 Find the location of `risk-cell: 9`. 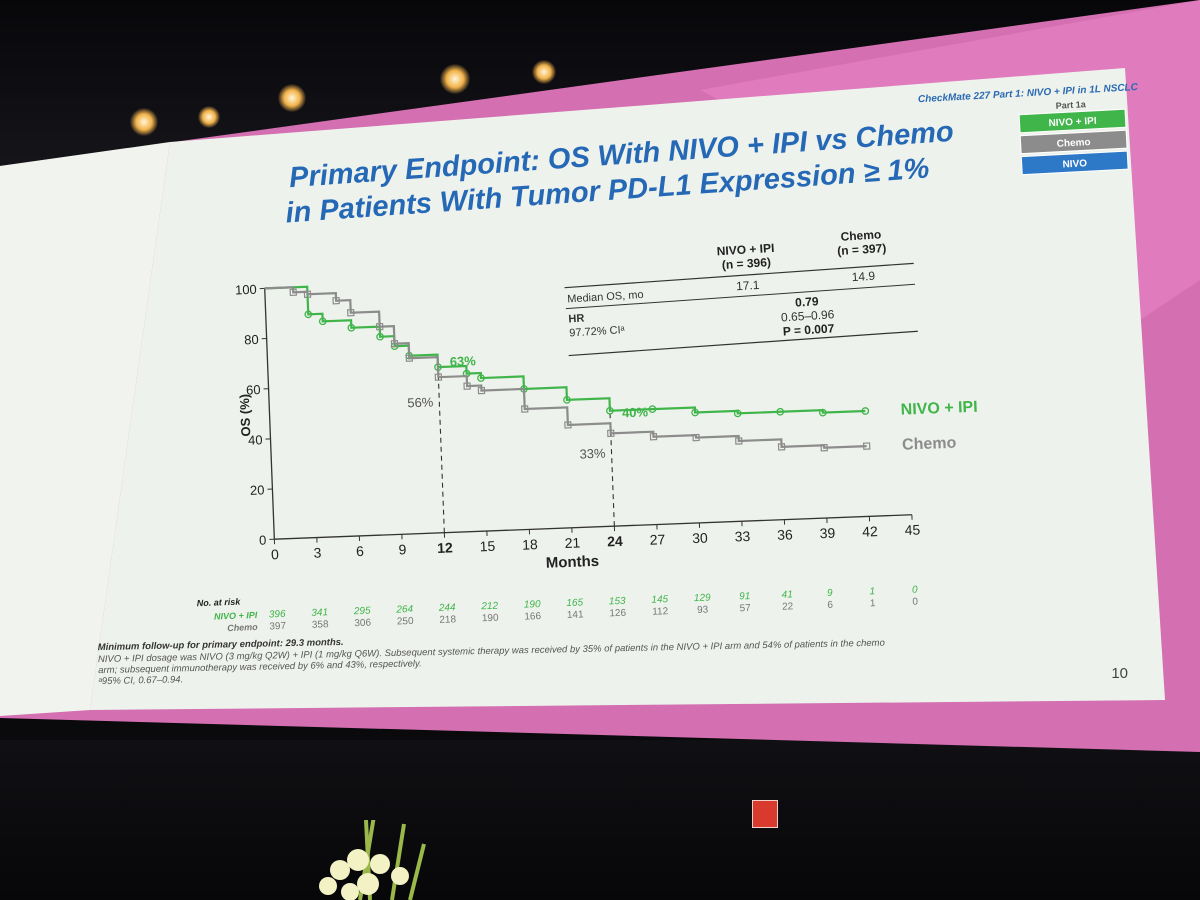

risk-cell: 9 is located at coordinates (830, 593).